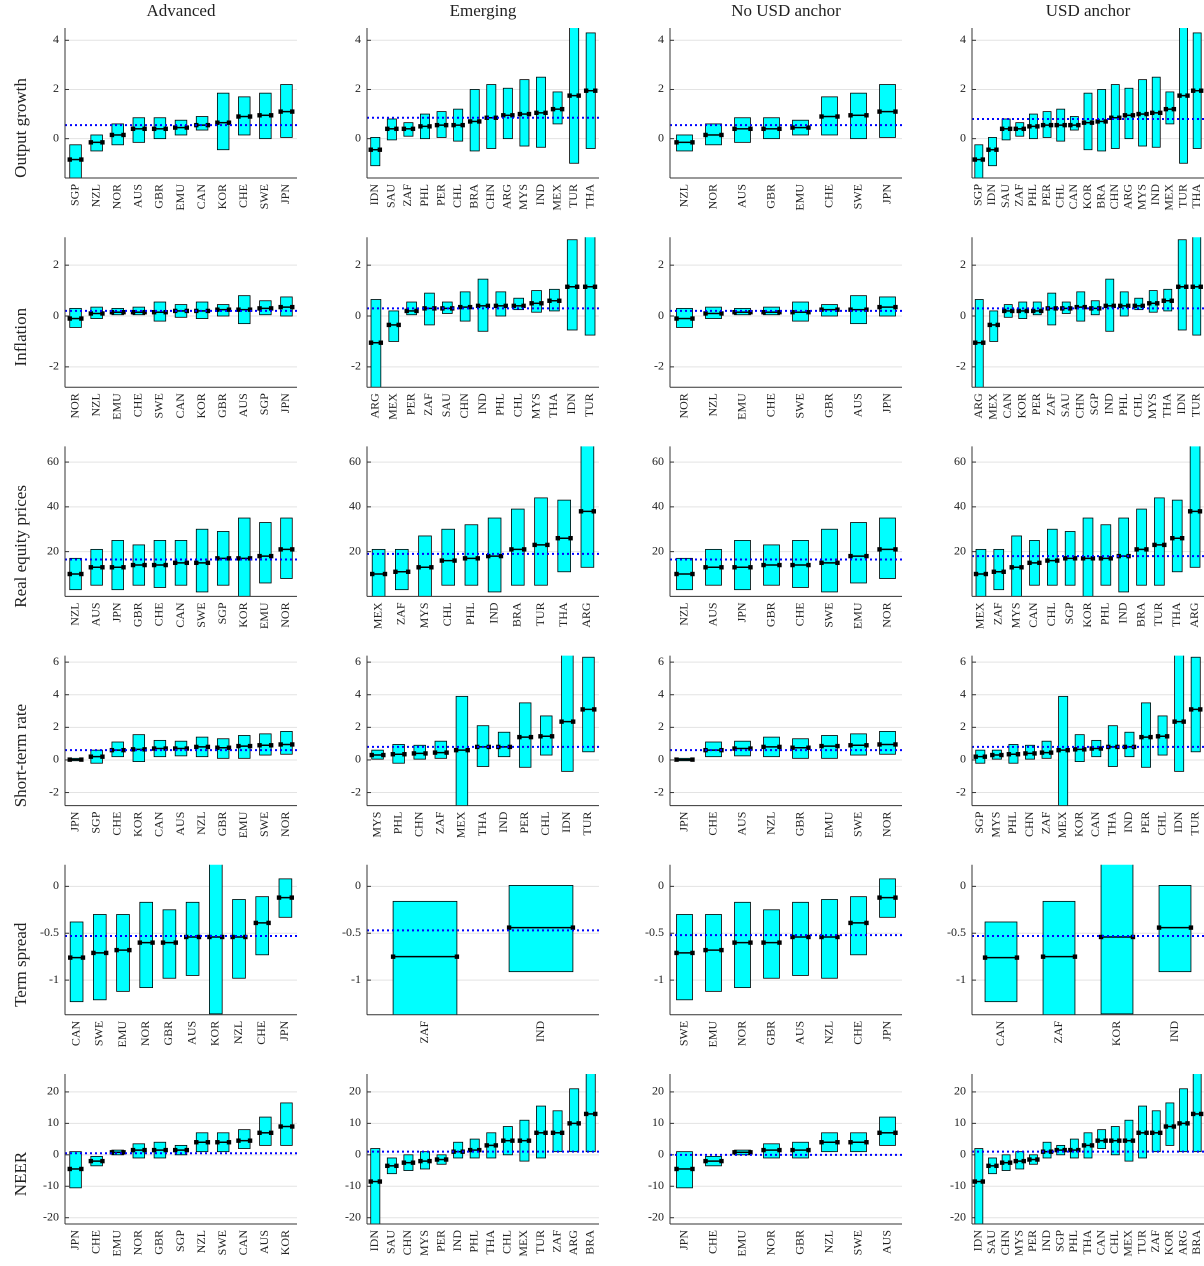  Describe the element at coordinates (1114, 197) in the screenshot. I see `x-tick-label: CHN` at that location.